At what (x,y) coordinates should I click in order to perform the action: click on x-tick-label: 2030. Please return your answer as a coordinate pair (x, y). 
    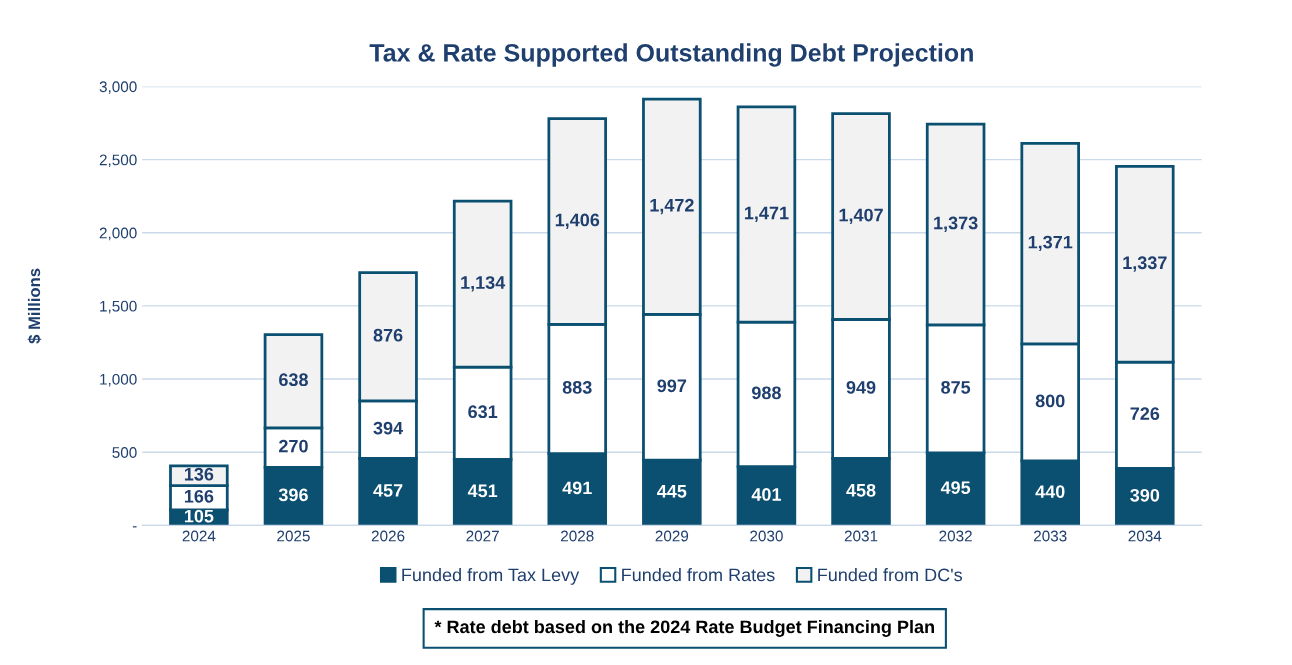
    Looking at the image, I should click on (766, 536).